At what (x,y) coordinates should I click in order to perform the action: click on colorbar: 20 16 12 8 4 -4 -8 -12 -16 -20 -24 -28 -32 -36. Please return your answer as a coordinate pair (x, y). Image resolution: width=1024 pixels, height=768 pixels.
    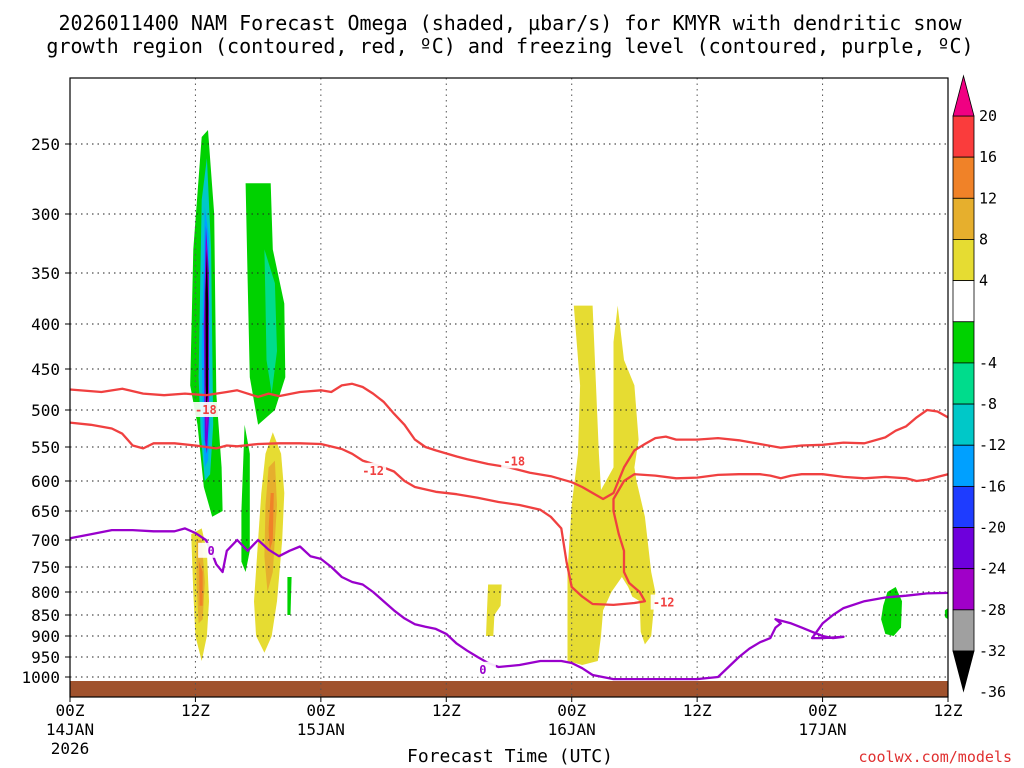
    Looking at the image, I should click on (979, 387).